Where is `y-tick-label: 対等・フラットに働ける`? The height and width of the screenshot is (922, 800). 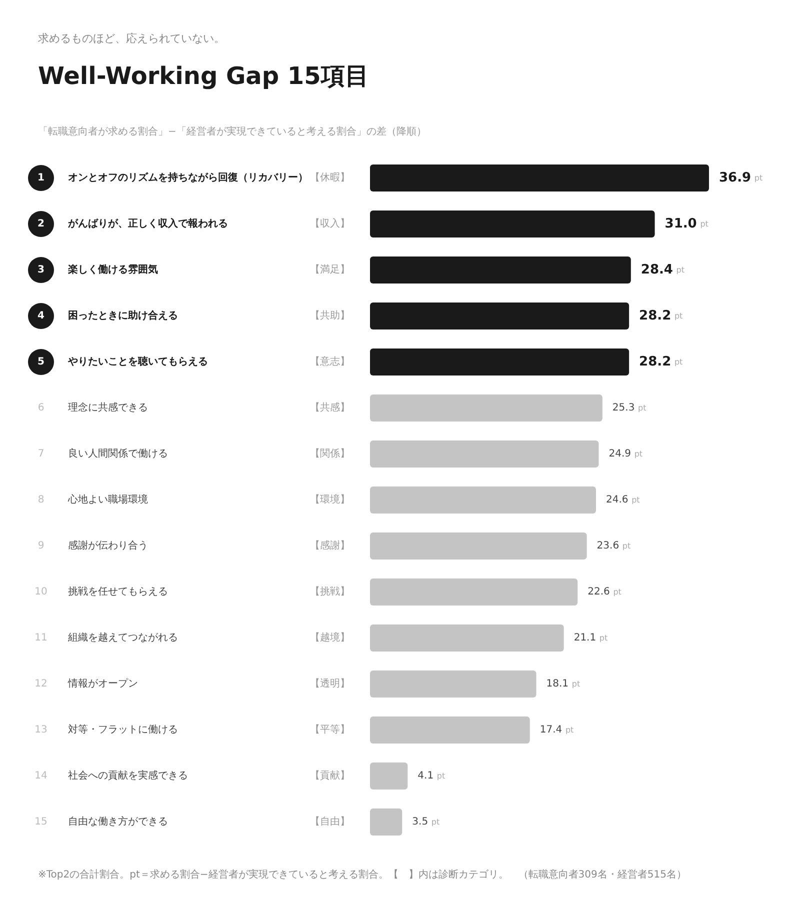 y-tick-label: 対等・フラットに働ける is located at coordinates (123, 730).